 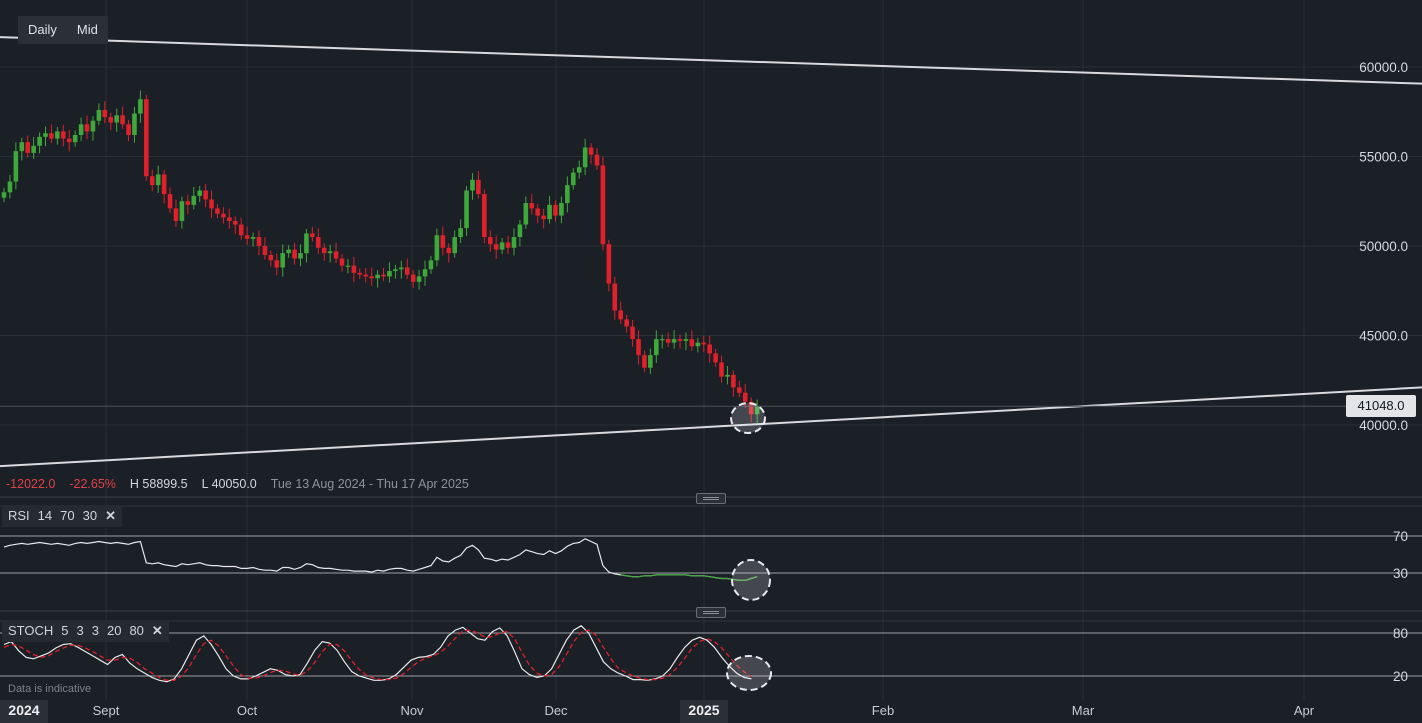 I want to click on time-axis-label: 2024, so click(x=23, y=710).